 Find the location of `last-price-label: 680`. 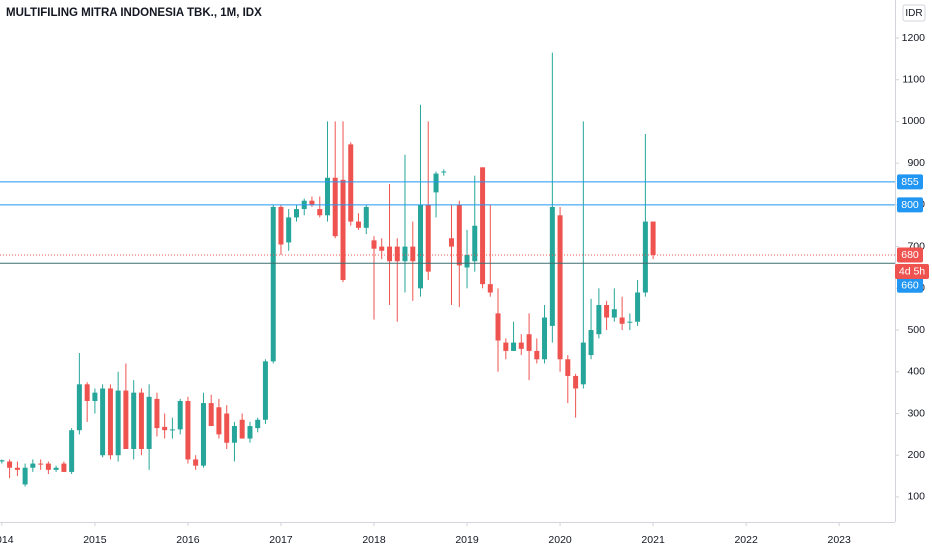

last-price-label: 680 is located at coordinates (910, 255).